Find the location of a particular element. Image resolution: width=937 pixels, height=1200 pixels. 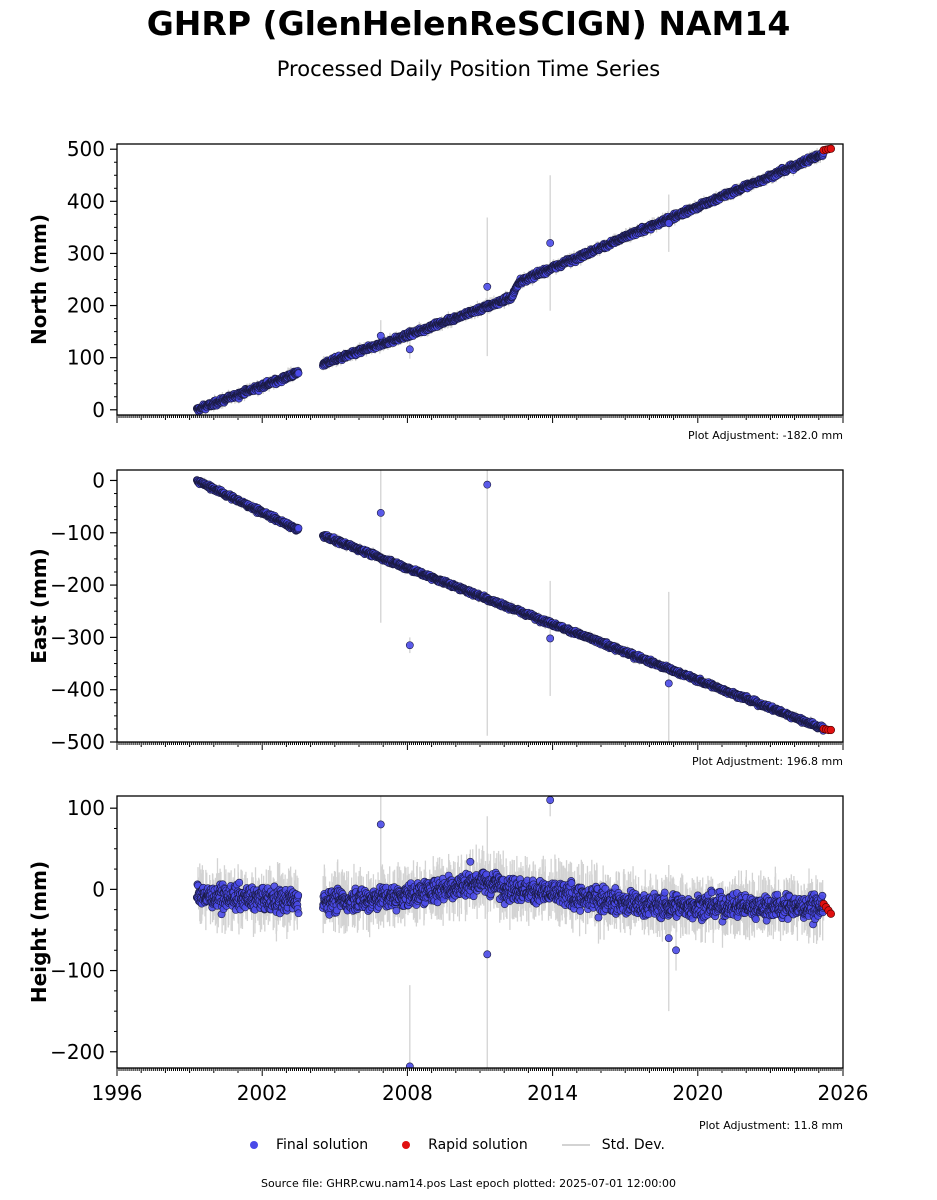

east-final-point is located at coordinates (298, 528).